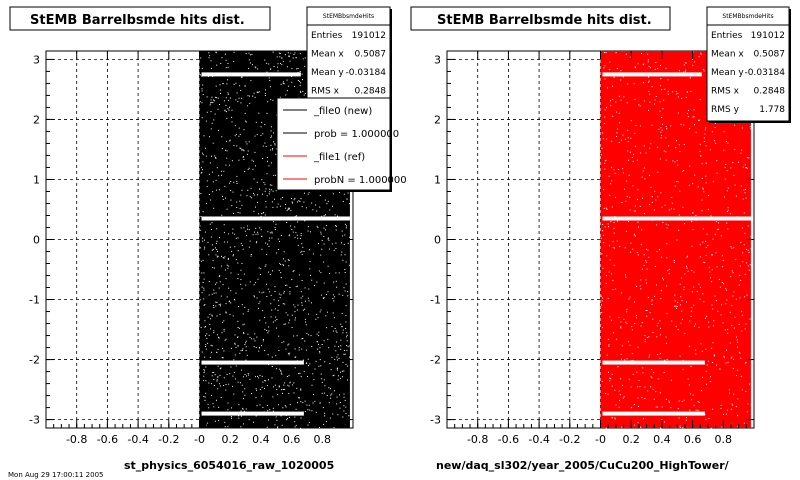 The image size is (800, 480). Describe the element at coordinates (360, 180) in the screenshot. I see `legend-entry: probN = 1.000000` at that location.